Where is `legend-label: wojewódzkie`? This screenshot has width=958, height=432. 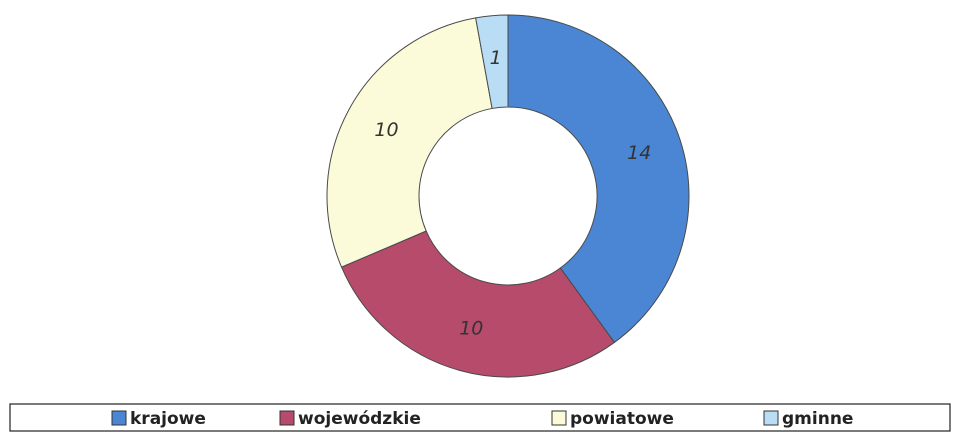 legend-label: wojewódzkie is located at coordinates (359, 419).